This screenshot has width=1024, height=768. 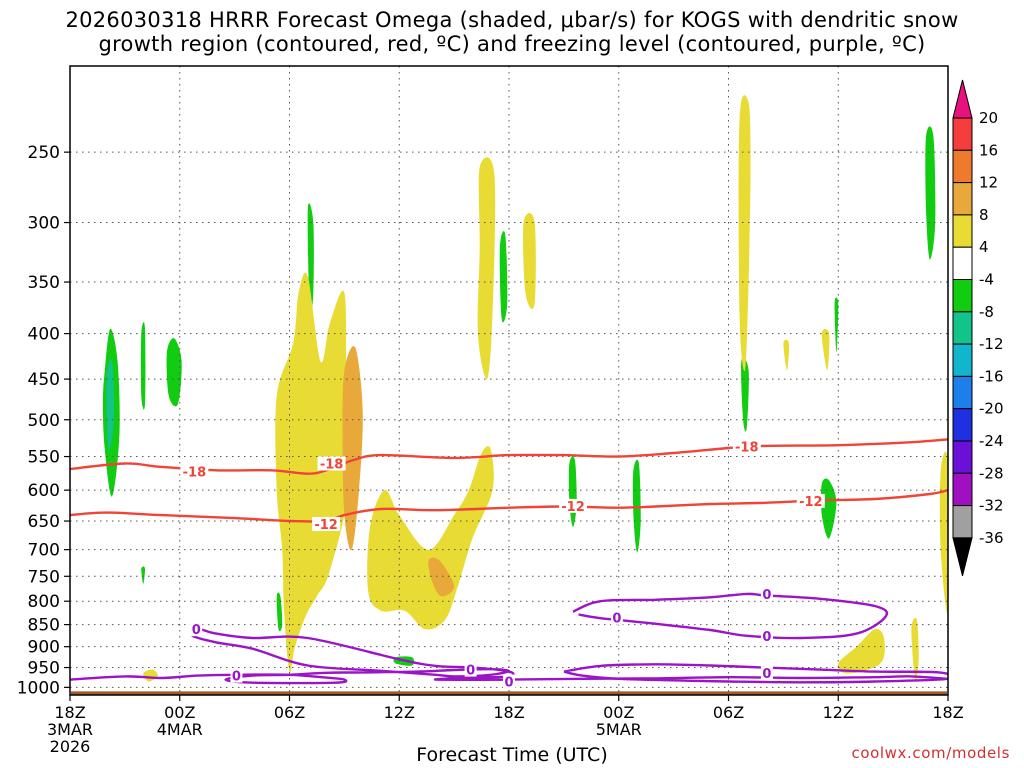 What do you see at coordinates (44, 153) in the screenshot?
I see `pressure-tick-label: 250` at bounding box center [44, 153].